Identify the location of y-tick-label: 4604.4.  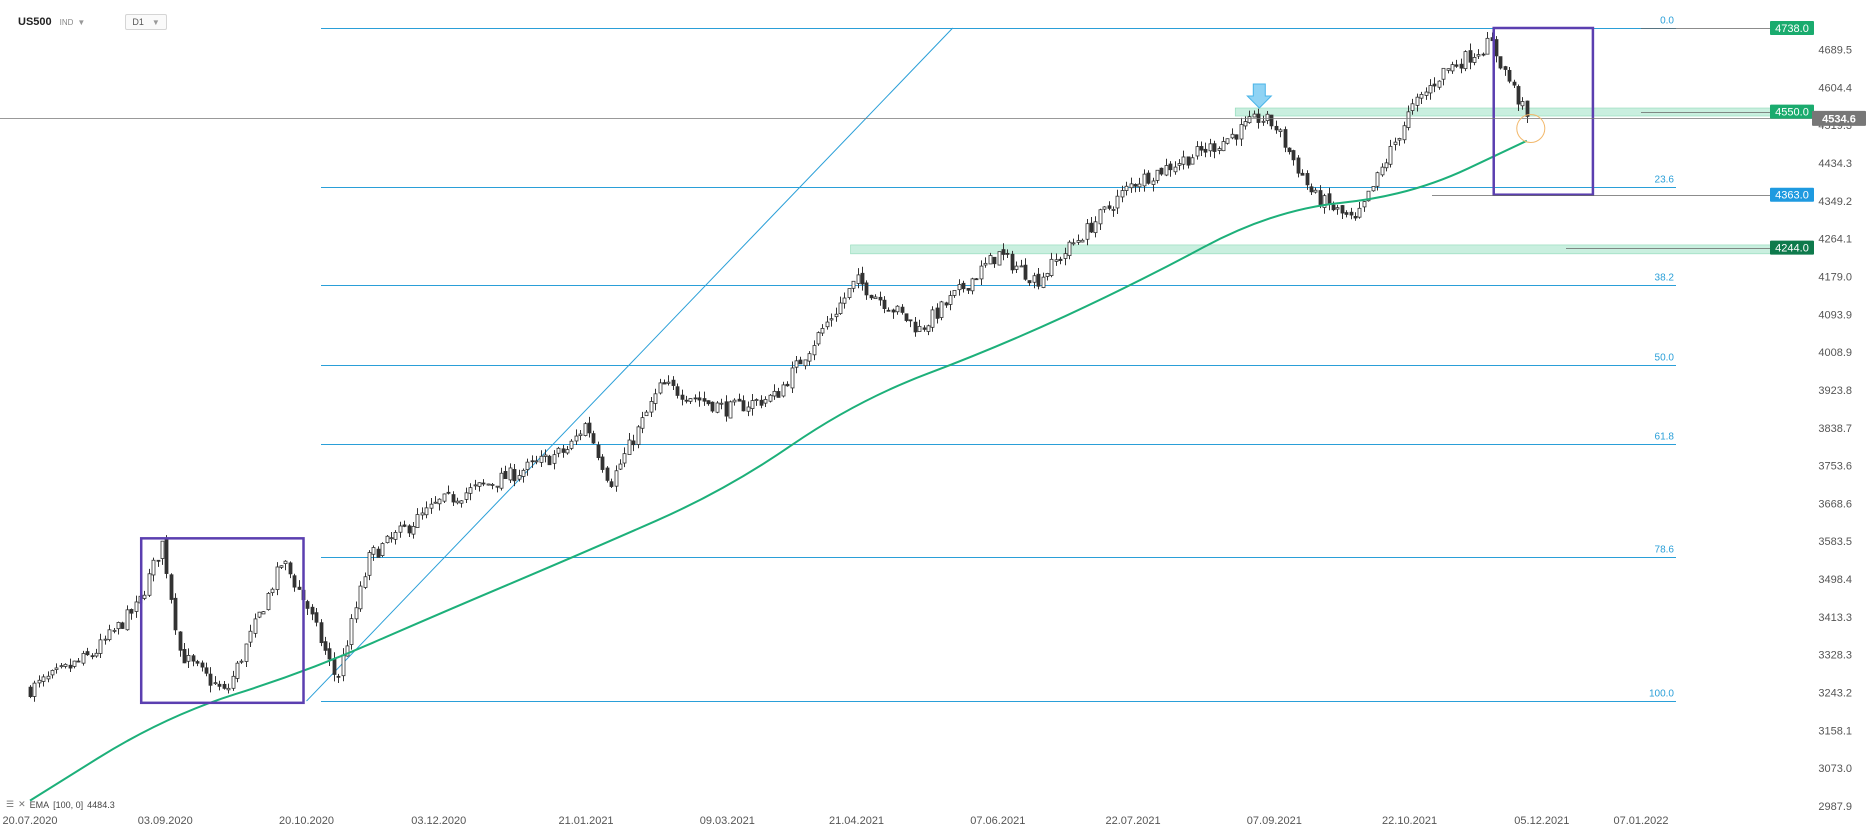
(1835, 88).